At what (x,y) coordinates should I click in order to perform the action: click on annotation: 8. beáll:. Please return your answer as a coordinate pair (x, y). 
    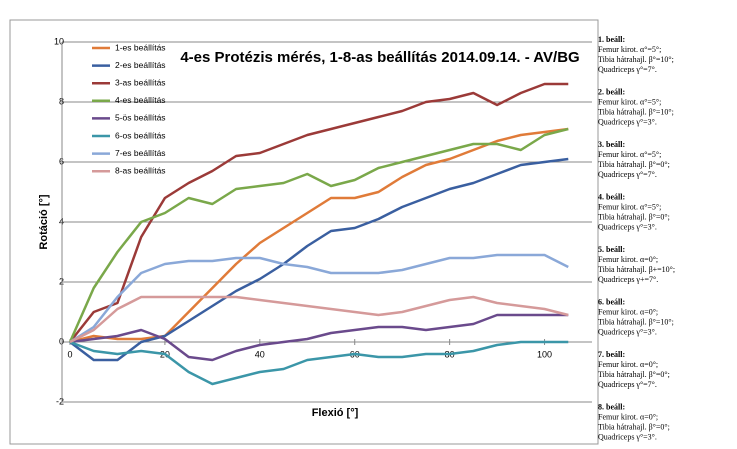
    Looking at the image, I should click on (611, 406).